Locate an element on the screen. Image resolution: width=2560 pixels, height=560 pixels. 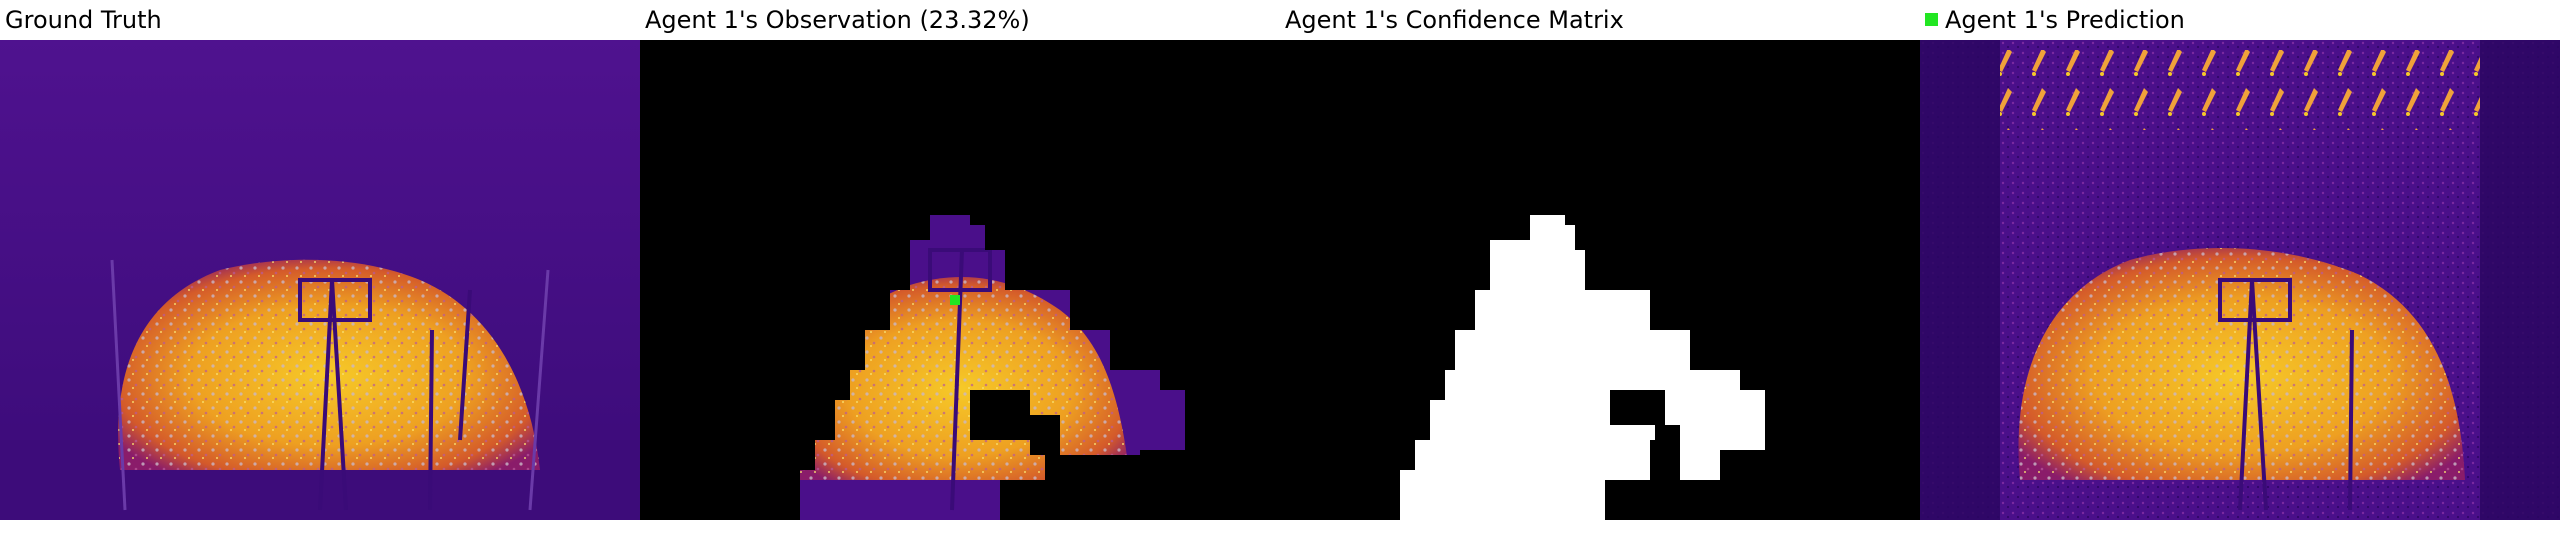
support-poles is located at coordinates (330, 385).